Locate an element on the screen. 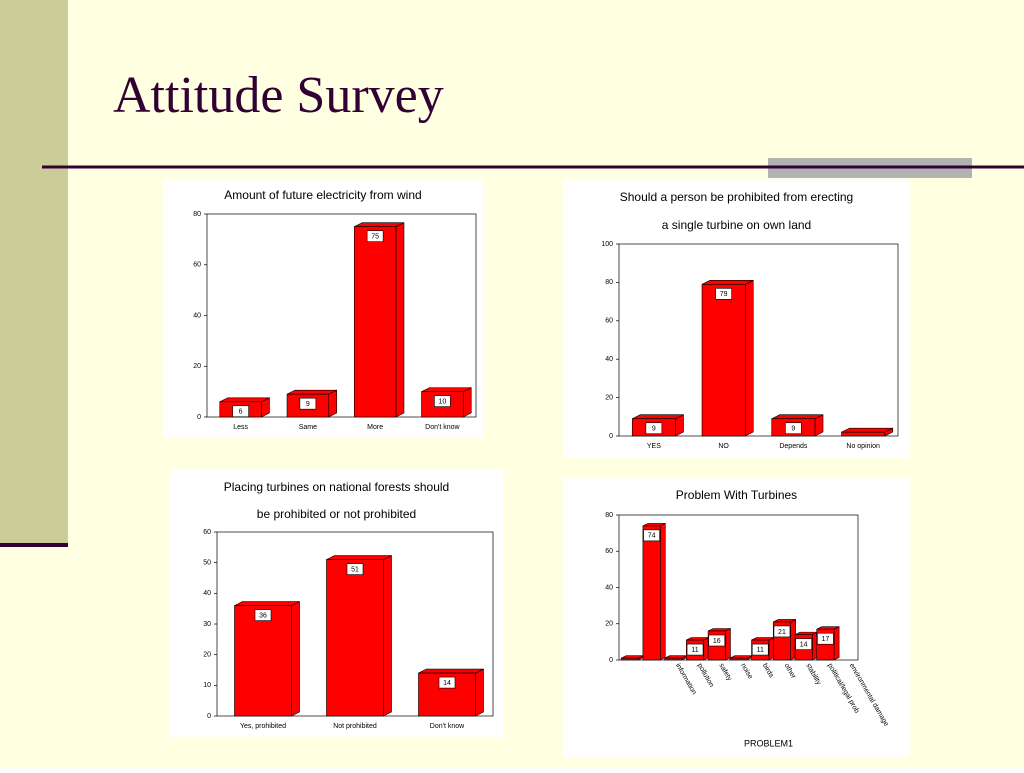  x-tick-label: Less is located at coordinates (240, 427).